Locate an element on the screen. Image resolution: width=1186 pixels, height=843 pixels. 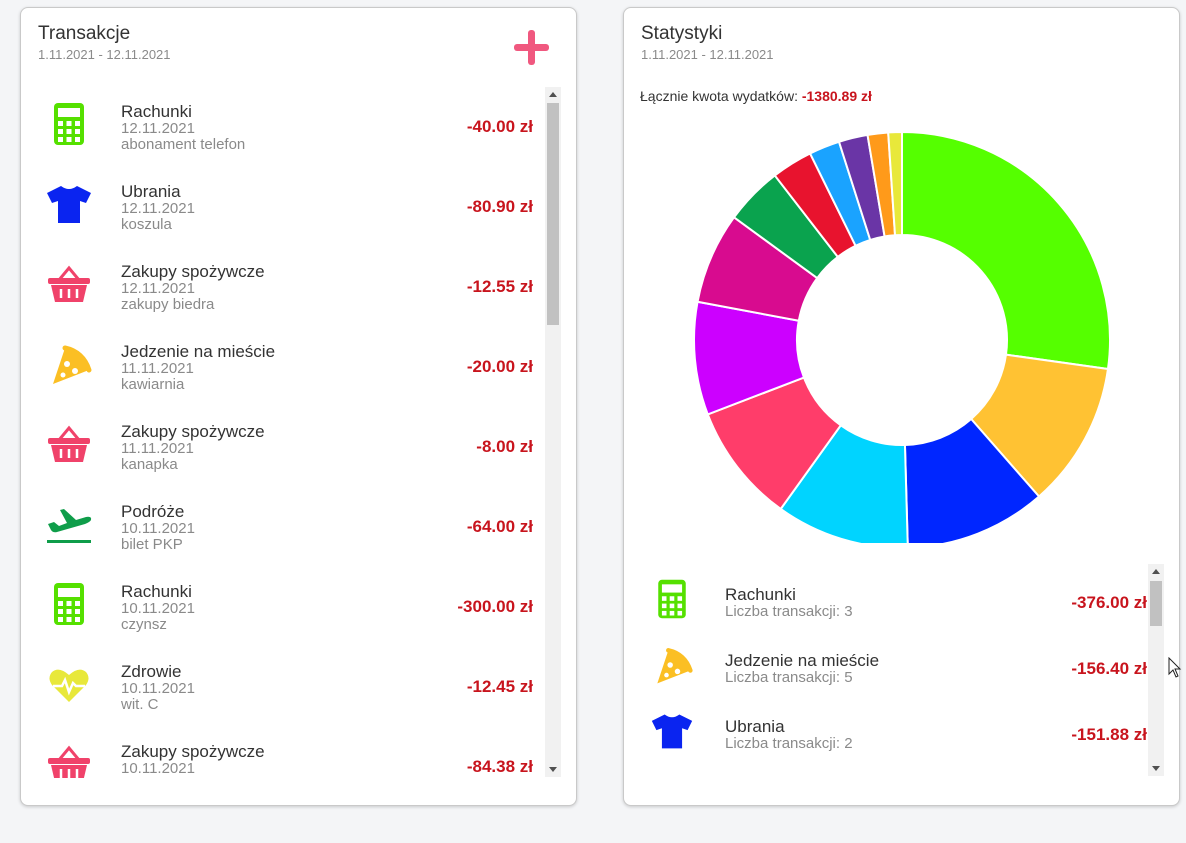
category-summary-row: Ubrania Liczba transakcji: 2 -151.88 zł is located at coordinates (885, 729).